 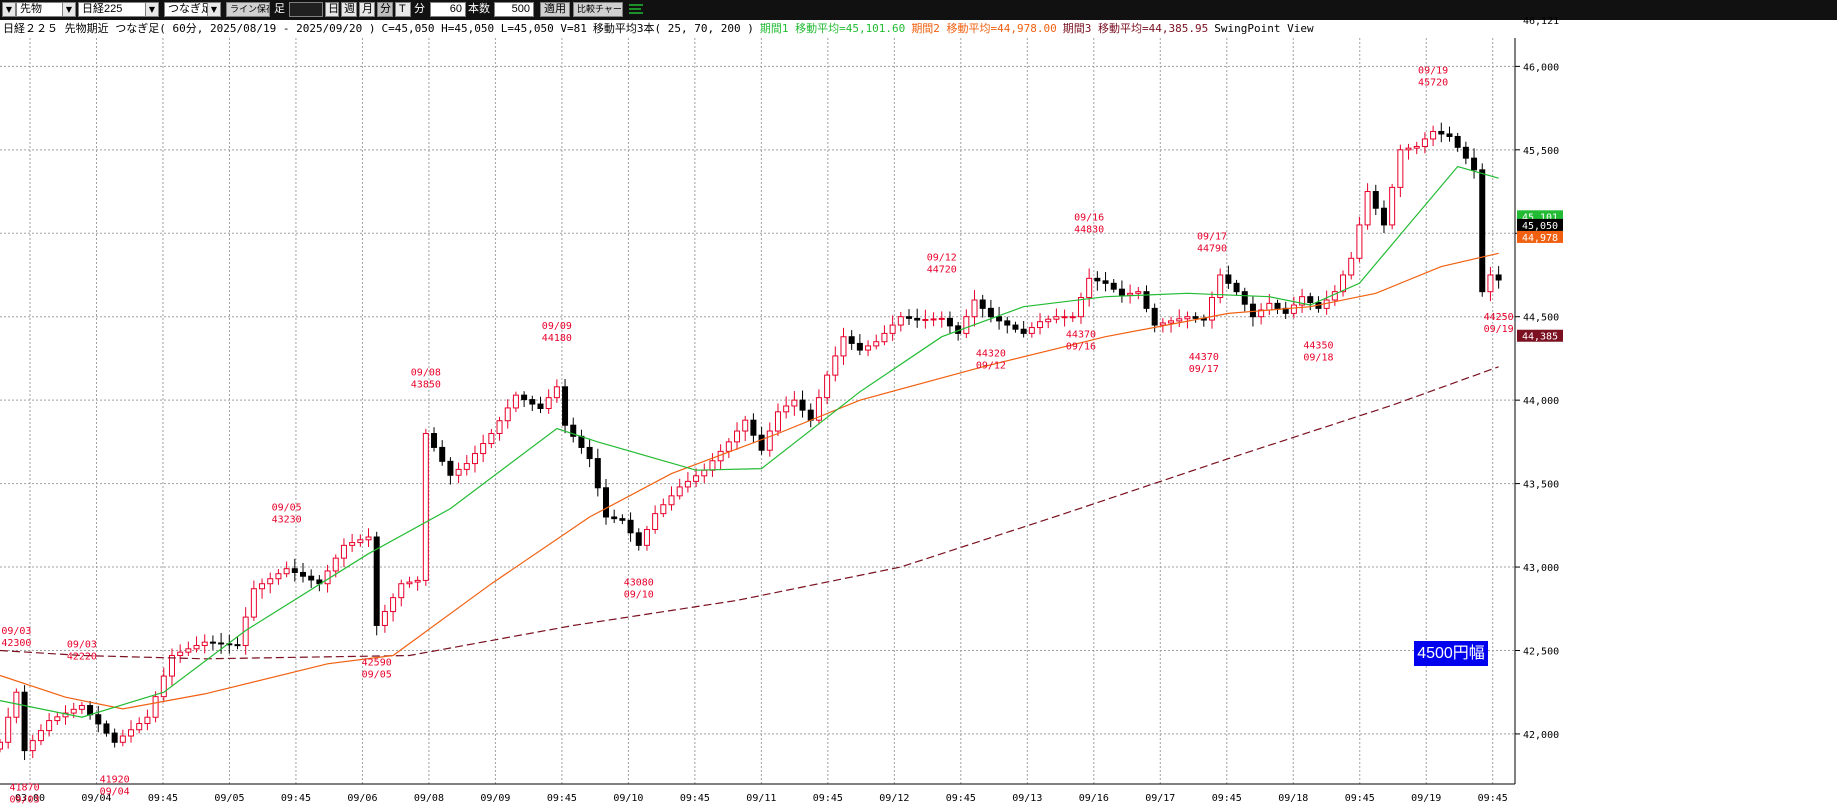 What do you see at coordinates (598, 9) in the screenshot?
I see `compare-chart-button: 比較チャート` at bounding box center [598, 9].